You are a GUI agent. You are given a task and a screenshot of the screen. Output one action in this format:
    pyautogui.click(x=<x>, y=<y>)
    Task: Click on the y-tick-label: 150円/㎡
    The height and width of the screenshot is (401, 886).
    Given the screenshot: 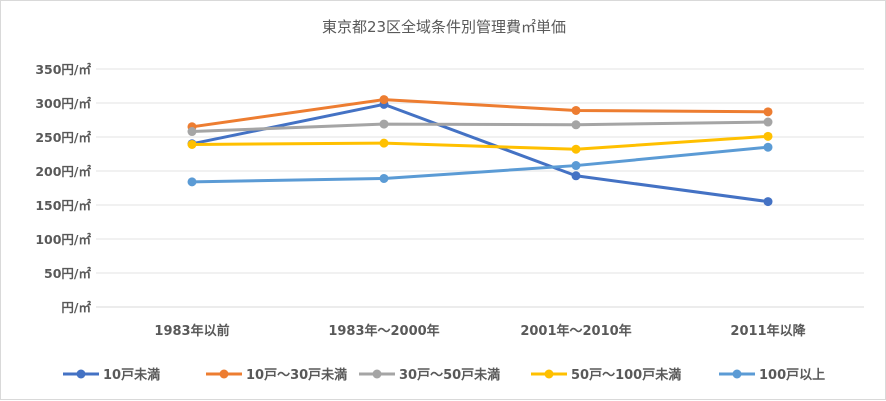 What is the action you would take?
    pyautogui.click(x=63, y=205)
    